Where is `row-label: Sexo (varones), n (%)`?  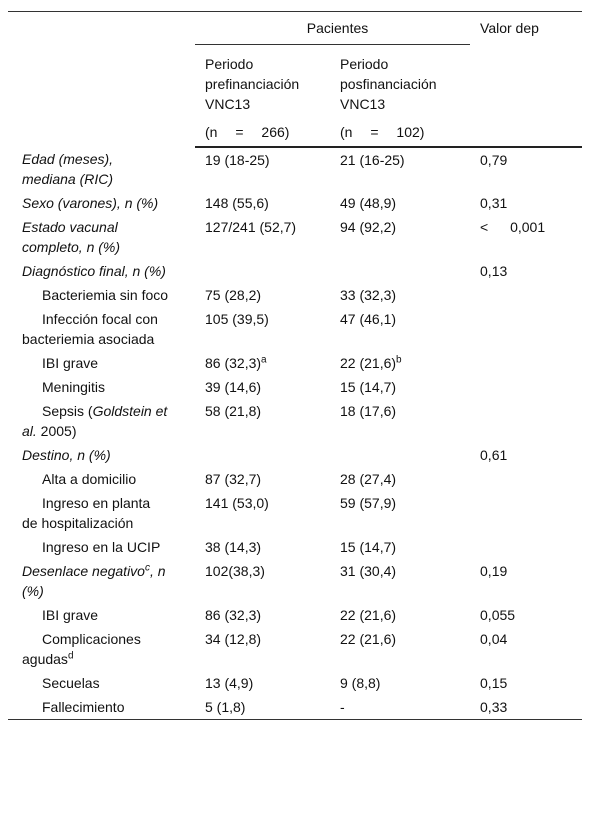 row-label: Sexo (varones), n (%) is located at coordinates (101, 203).